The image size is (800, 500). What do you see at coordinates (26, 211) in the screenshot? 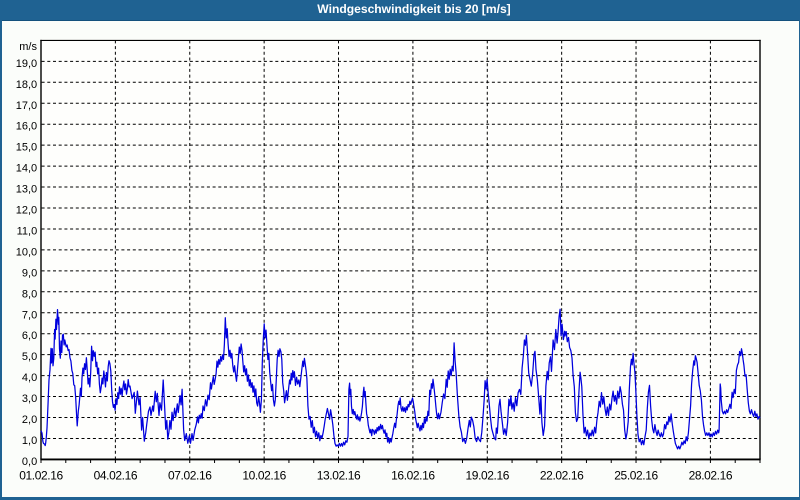
I see `svg-text: 12,0` at bounding box center [26, 211].